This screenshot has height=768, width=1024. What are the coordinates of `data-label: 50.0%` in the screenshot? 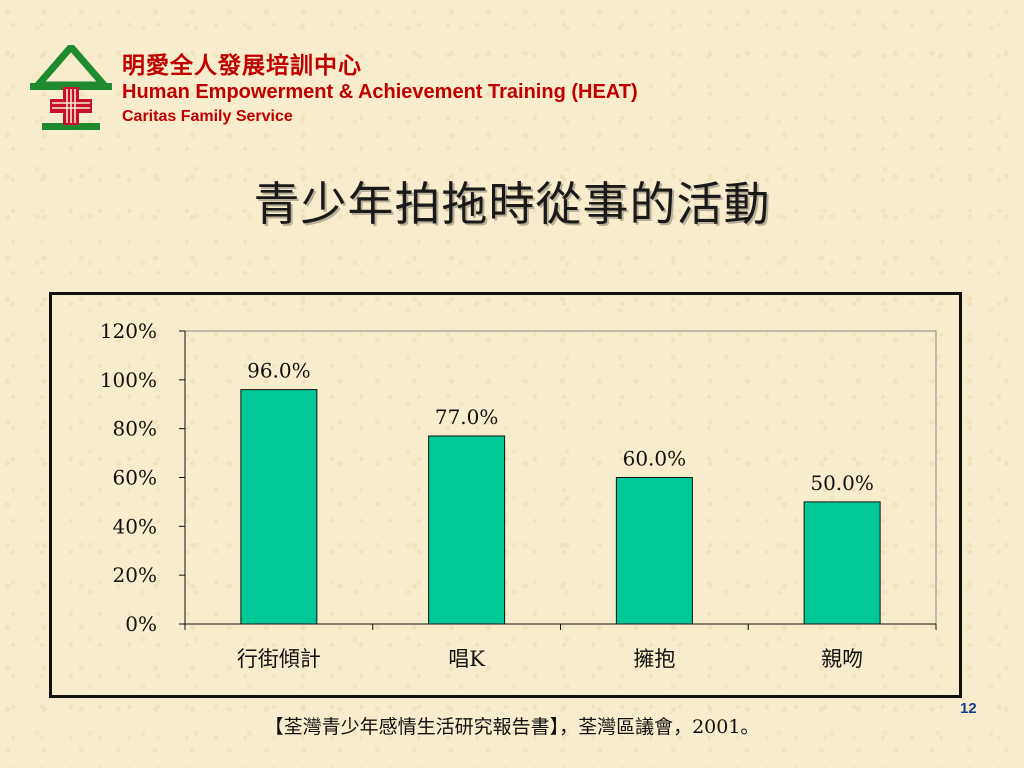 It's located at (842, 483).